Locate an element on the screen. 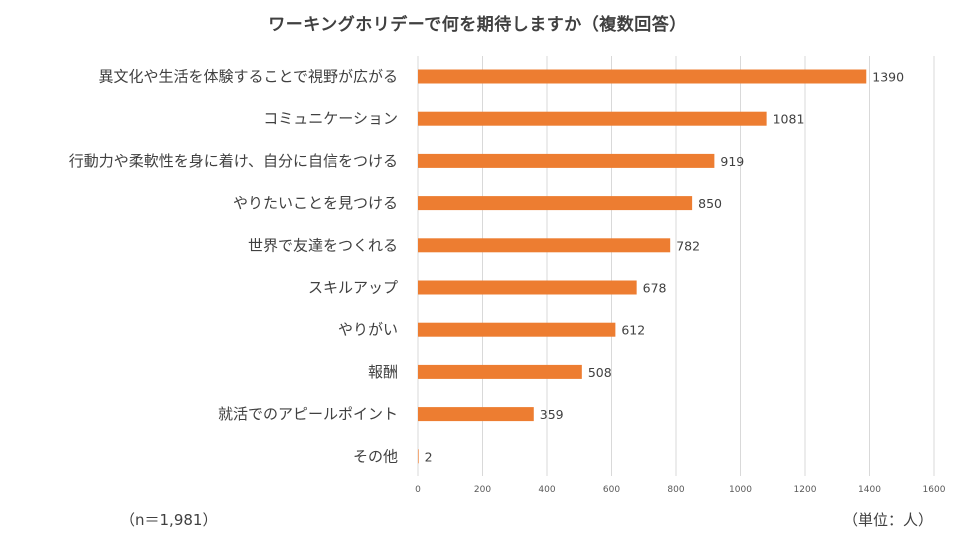 This screenshot has height=535, width=955. data-label: 782 is located at coordinates (688, 245).